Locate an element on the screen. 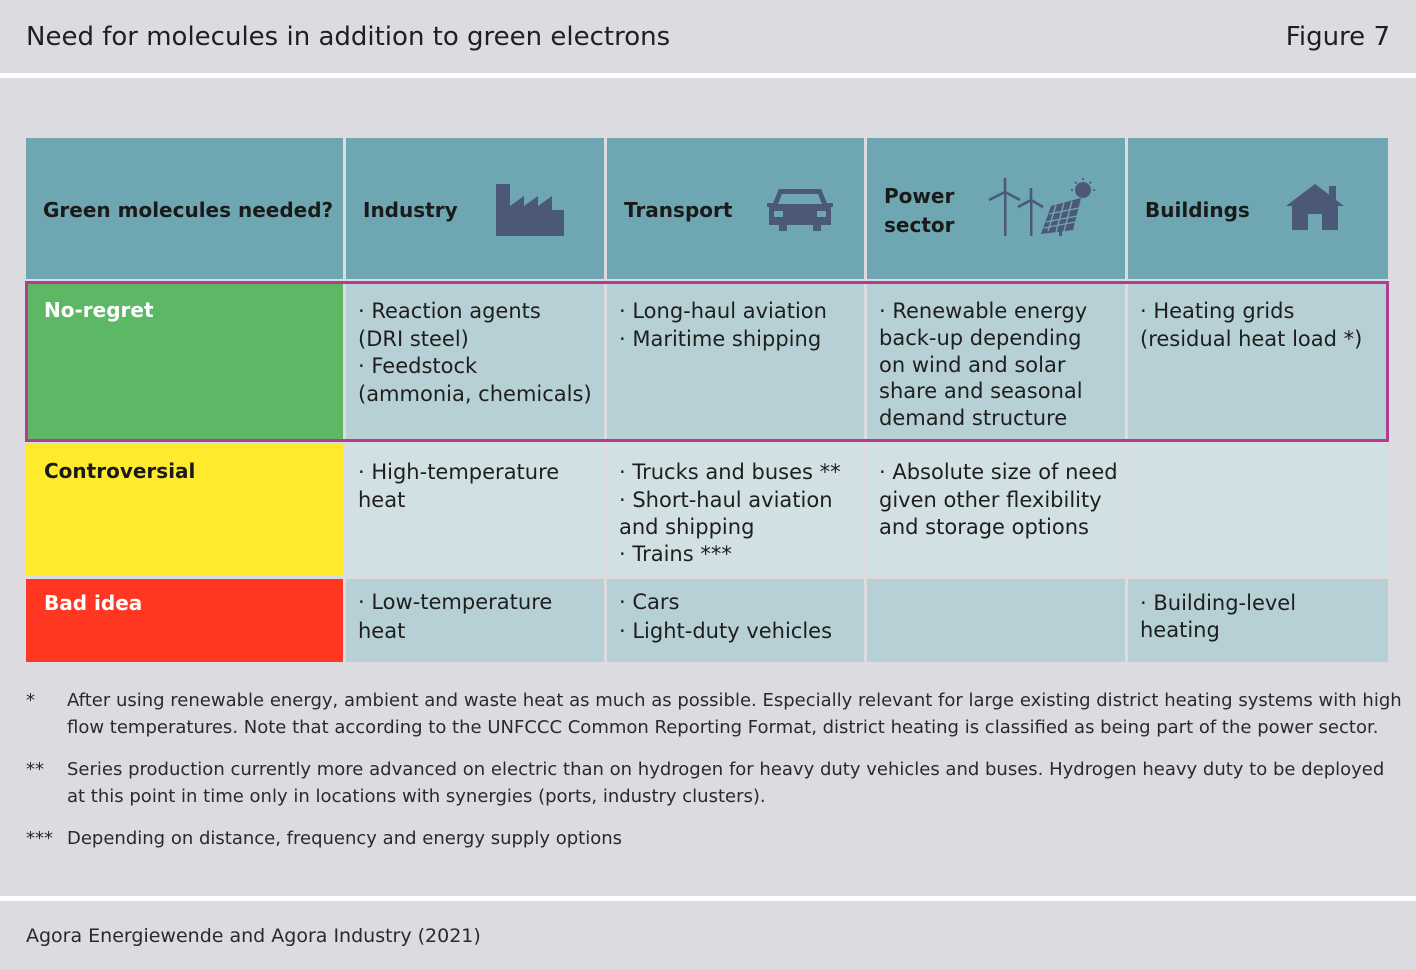  bullet-list: · Cars · Light-duty vehicles is located at coordinates (726, 616).